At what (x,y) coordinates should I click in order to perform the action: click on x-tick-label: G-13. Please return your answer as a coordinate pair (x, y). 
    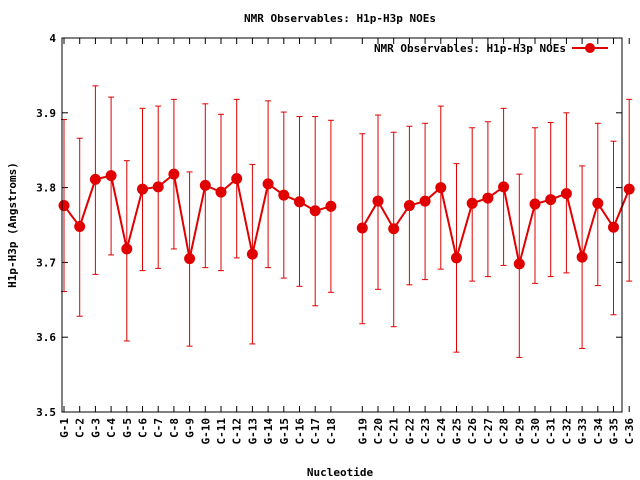
    Looking at the image, I should click on (252, 431).